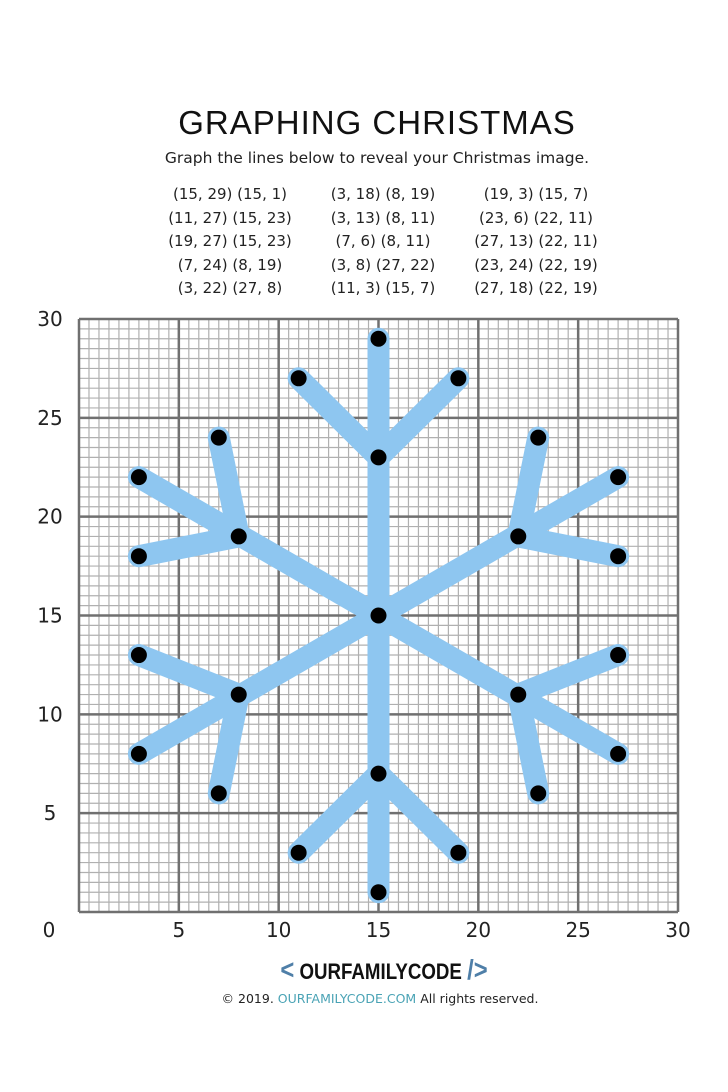  Describe the element at coordinates (278, 930) in the screenshot. I see `x-tick-label: 10` at that location.